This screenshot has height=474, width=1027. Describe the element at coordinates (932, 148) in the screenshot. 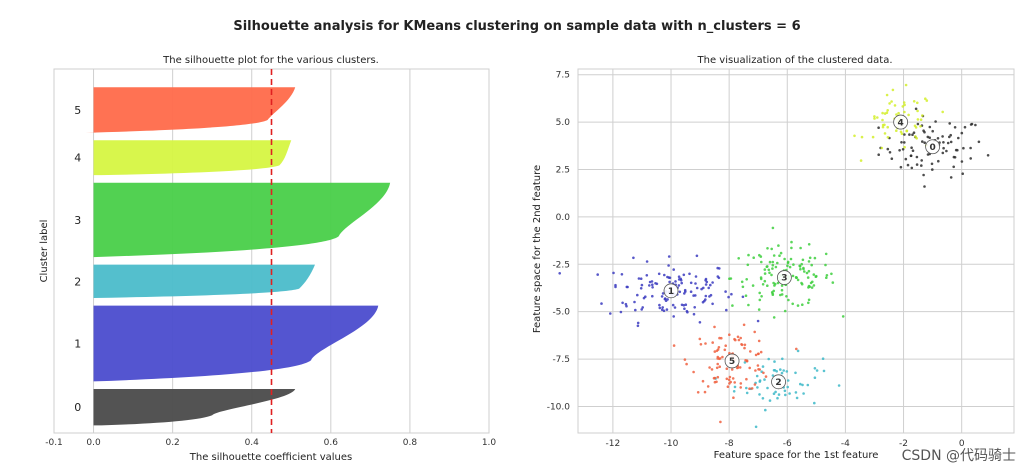

I see `cluster-center-label: 0` at that location.